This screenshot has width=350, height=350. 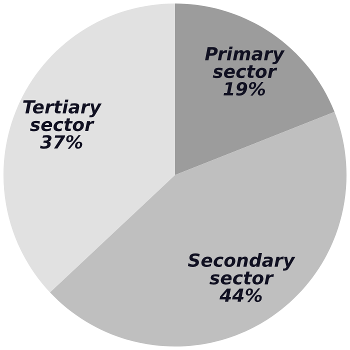 I want to click on slice-label: Primary sector, so click(x=245, y=62).